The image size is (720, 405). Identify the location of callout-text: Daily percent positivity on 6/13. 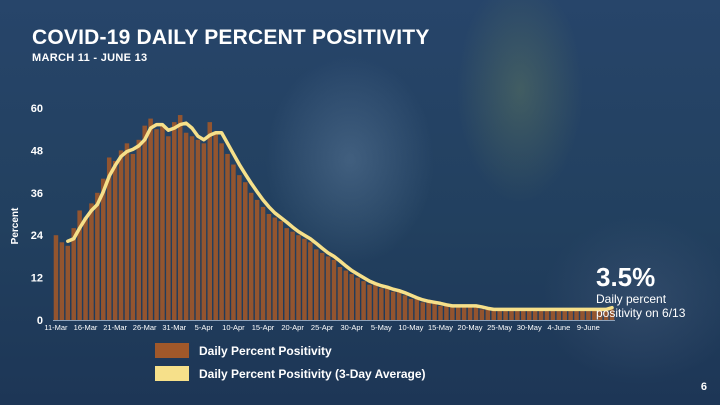
(641, 306).